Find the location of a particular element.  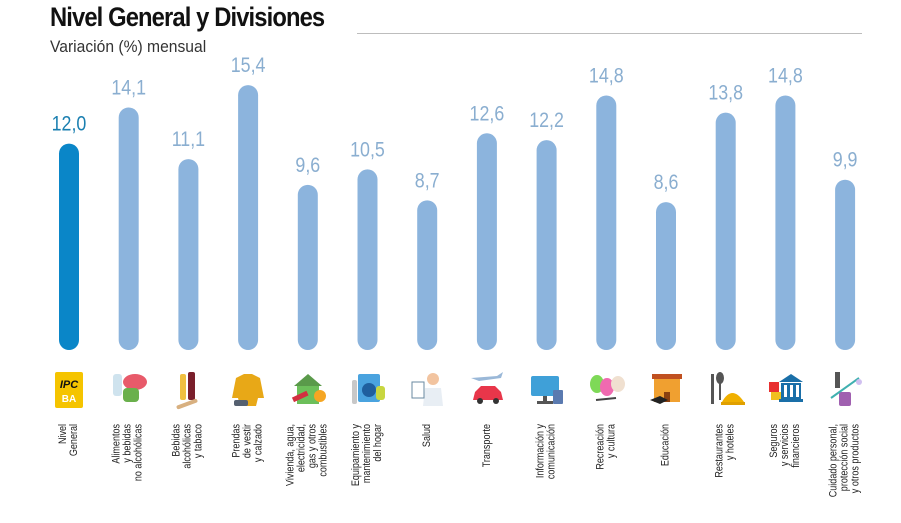

chart-title: Nivel General y Divisiones is located at coordinates (187, 17).